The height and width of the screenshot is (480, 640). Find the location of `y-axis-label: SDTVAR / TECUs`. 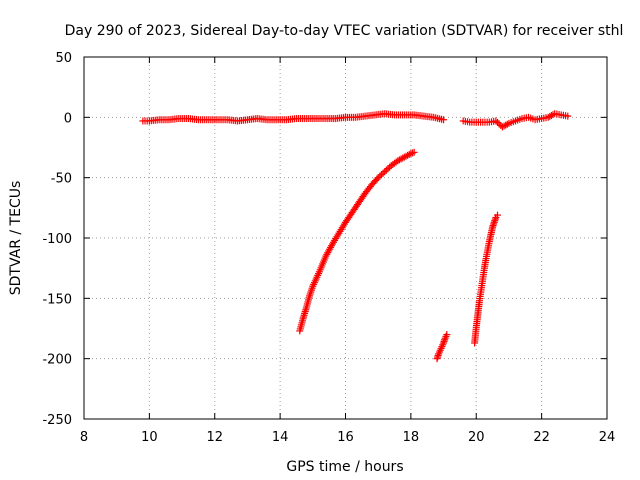

y-axis-label: SDTVAR / TECUs is located at coordinates (16, 238).